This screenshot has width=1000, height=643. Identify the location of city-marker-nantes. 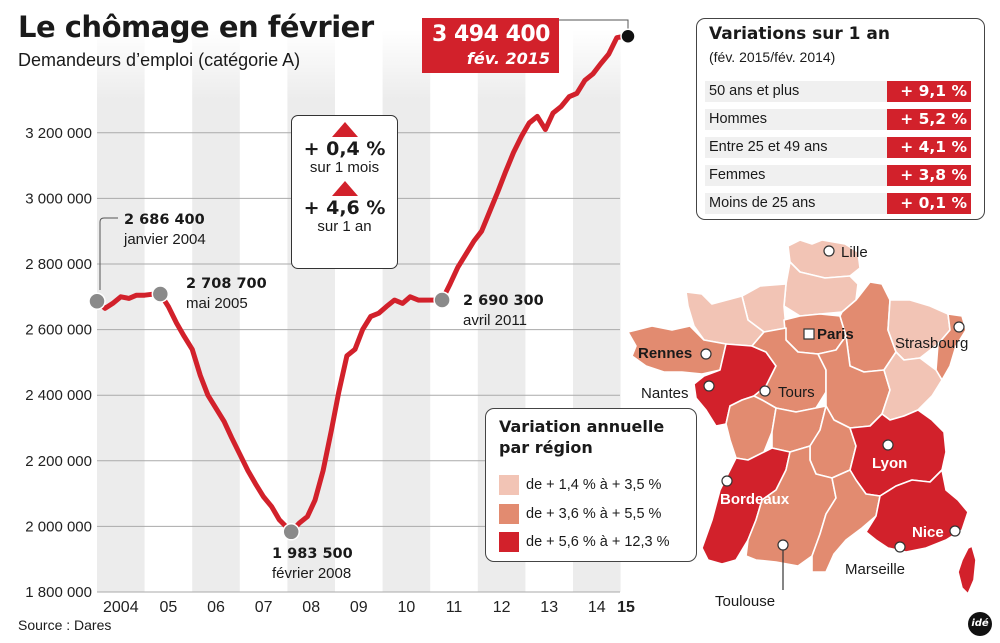
(709, 386).